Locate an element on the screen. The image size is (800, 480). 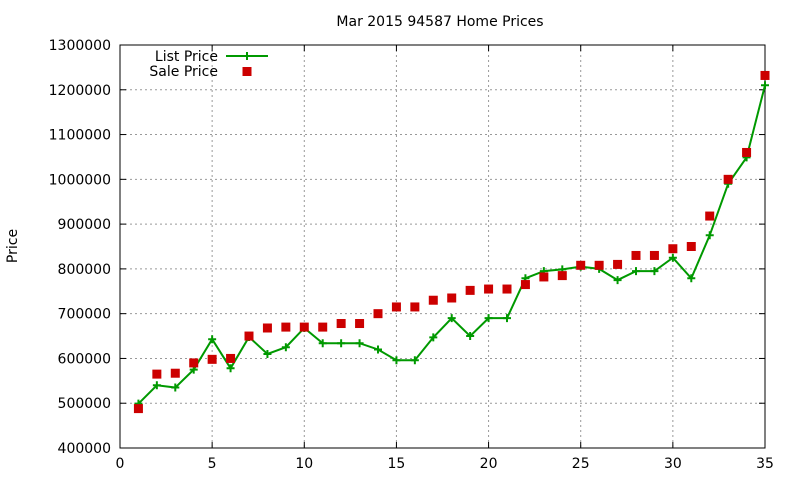
x-tick-label: 35 is located at coordinates (765, 464).